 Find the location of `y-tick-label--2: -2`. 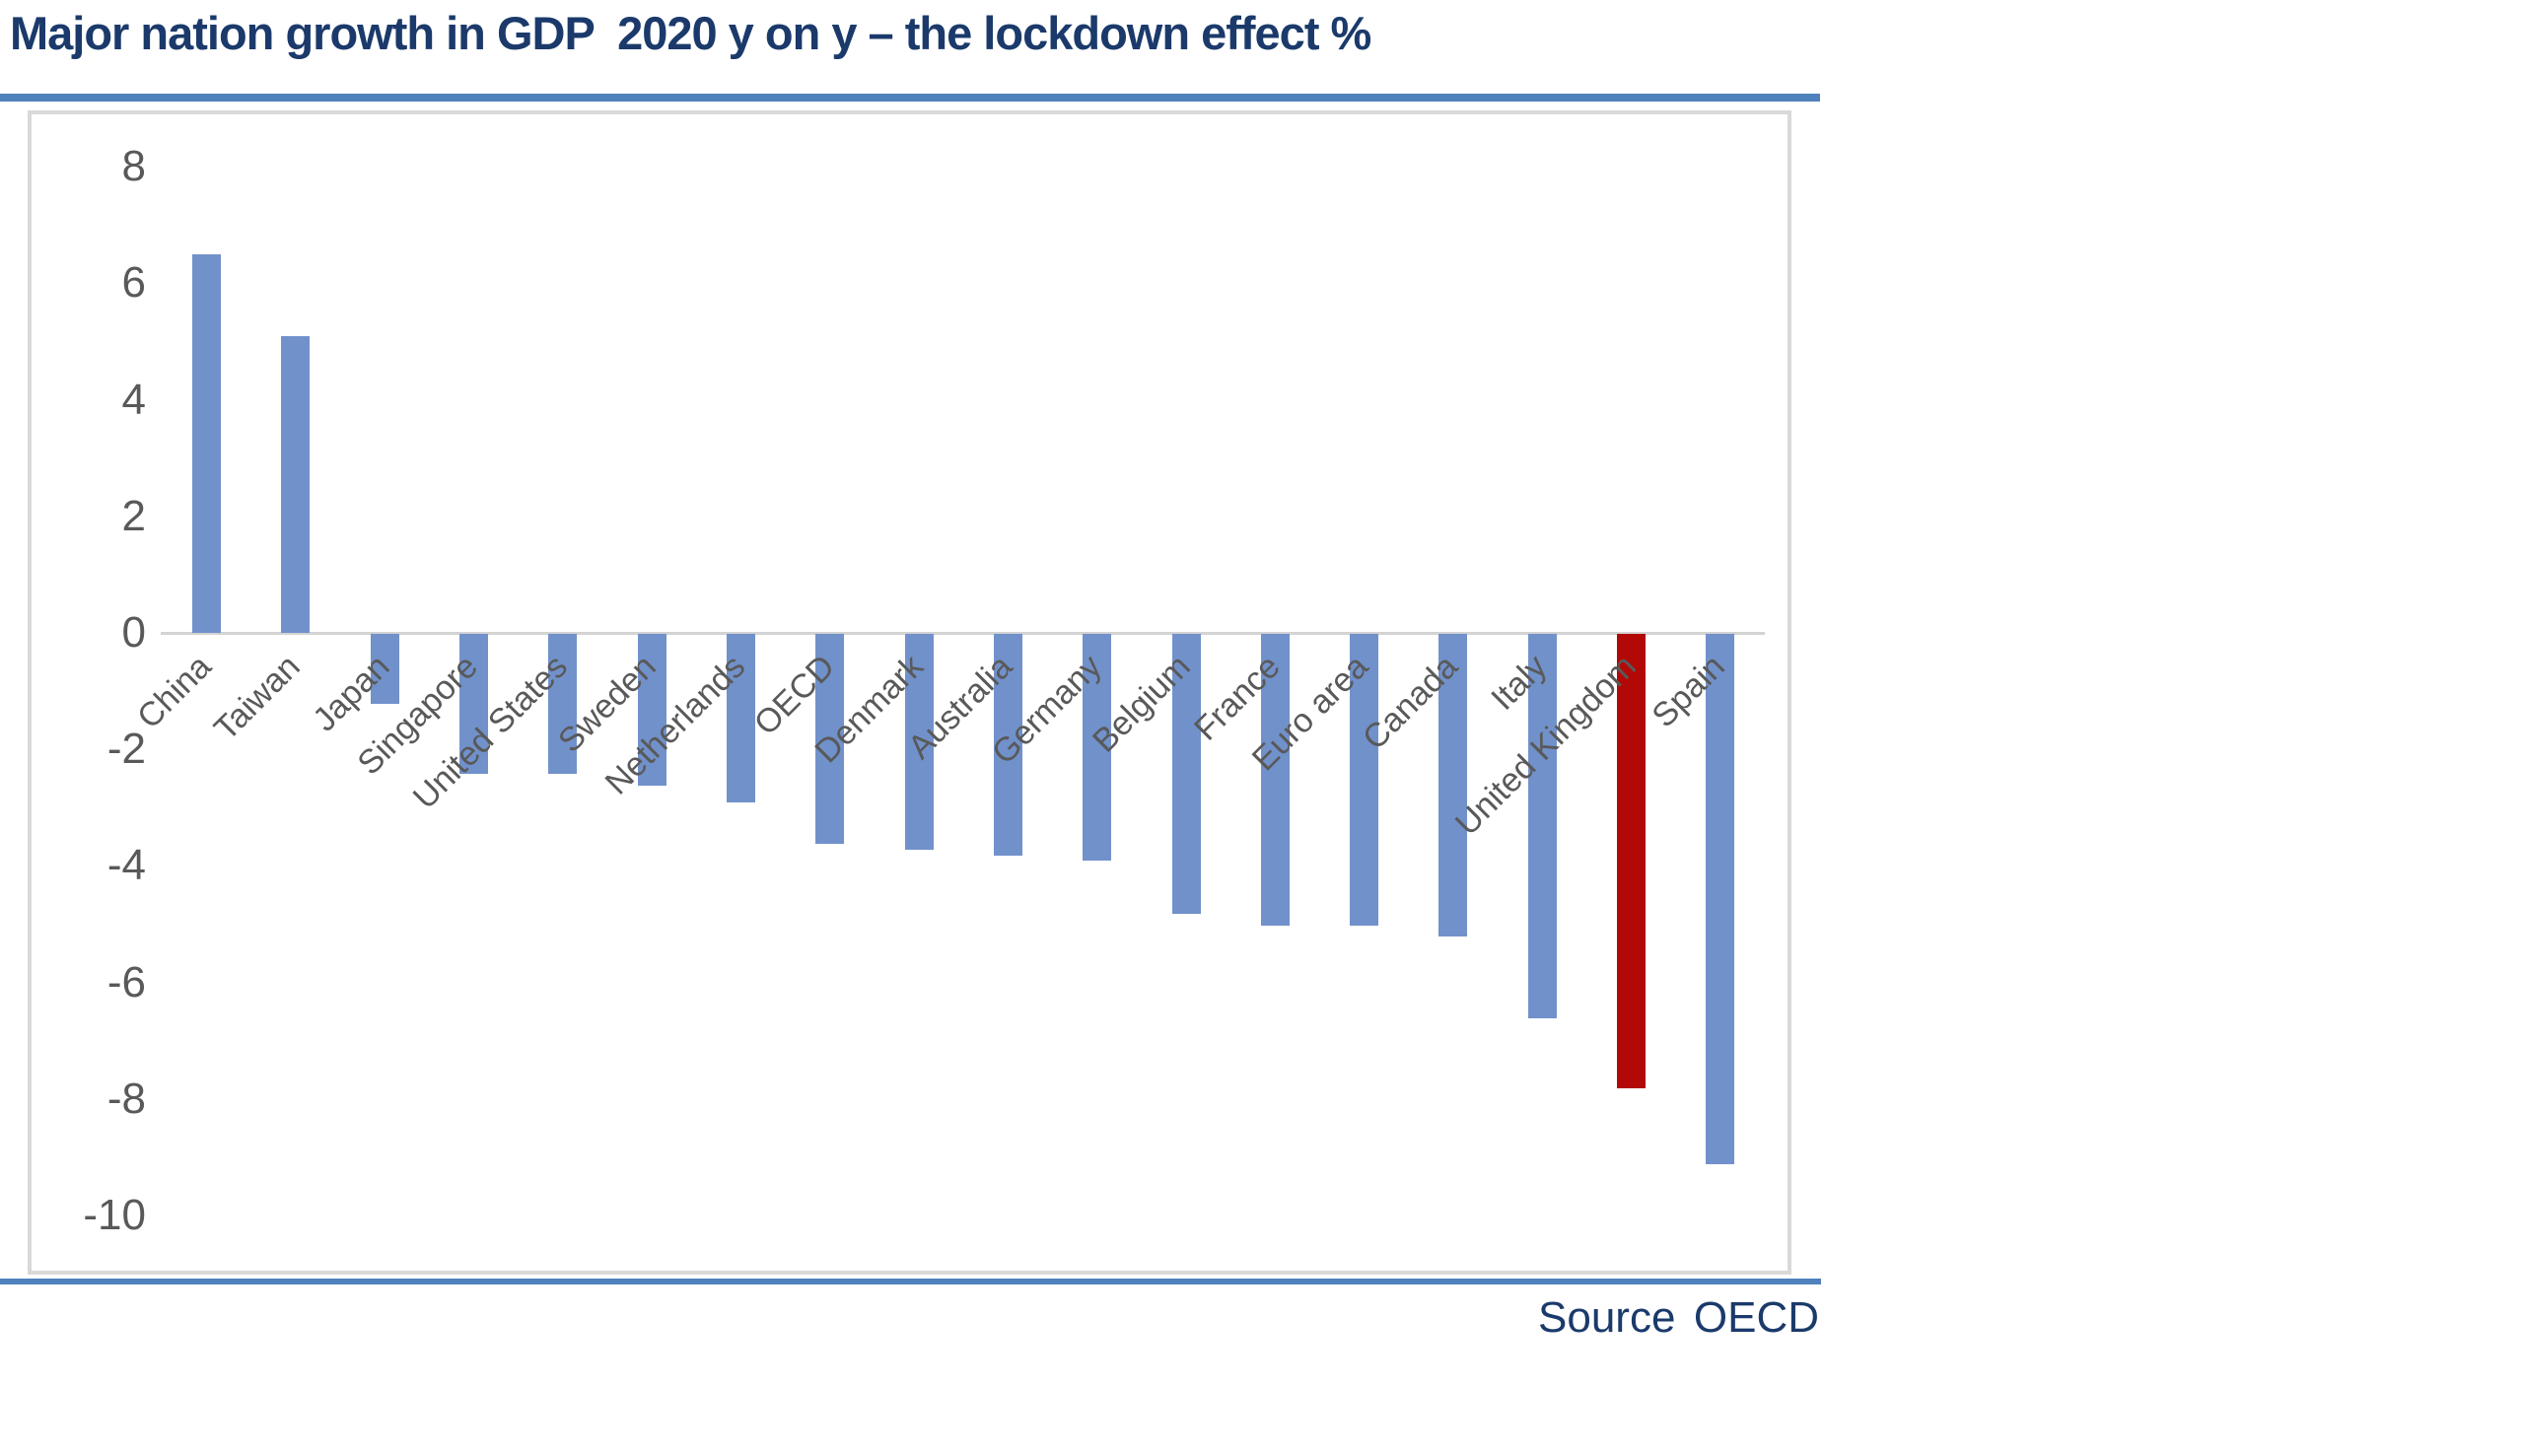

y-tick-label--2: -2 is located at coordinates (126, 749).